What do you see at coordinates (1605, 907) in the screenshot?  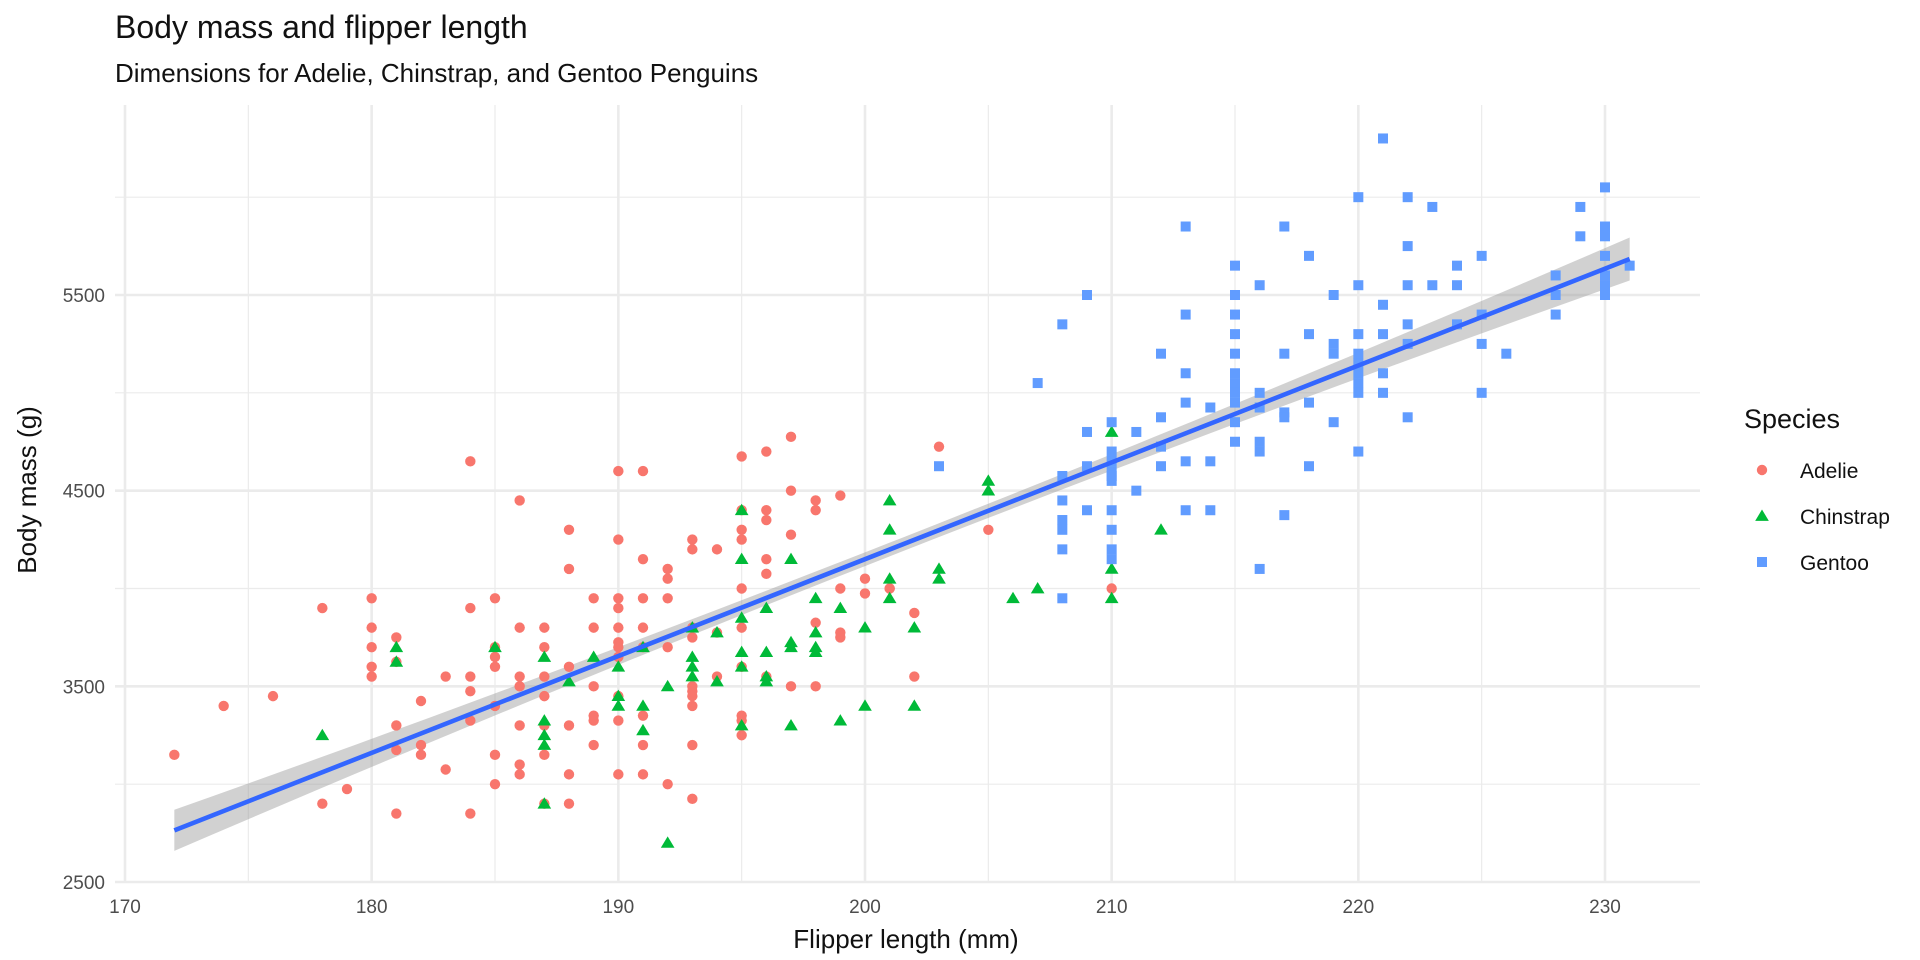 I see `x-tick-label: 230` at bounding box center [1605, 907].